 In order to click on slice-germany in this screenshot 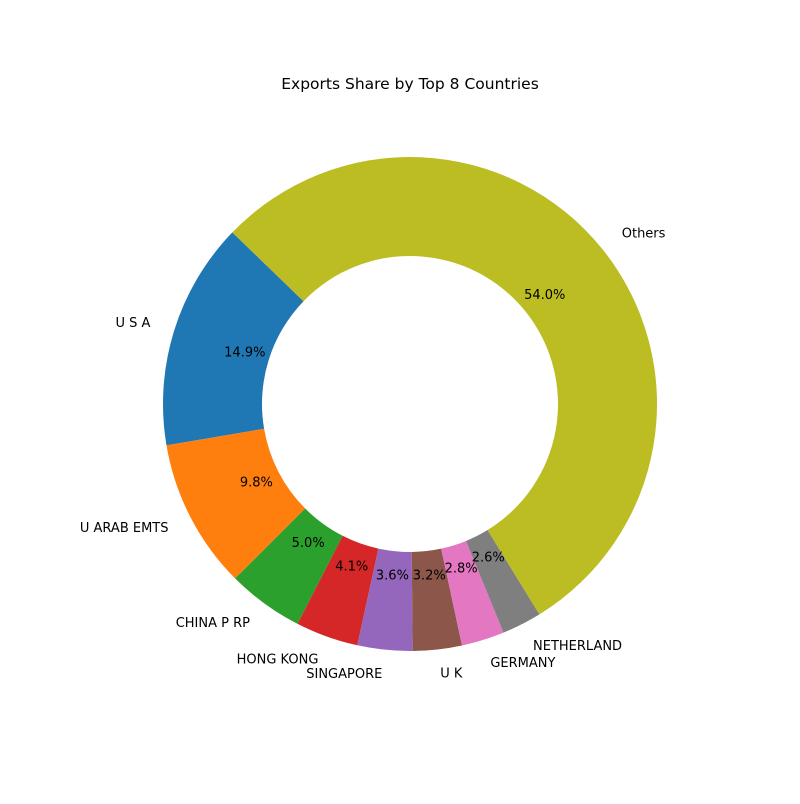, I will do `click(472, 593)`.